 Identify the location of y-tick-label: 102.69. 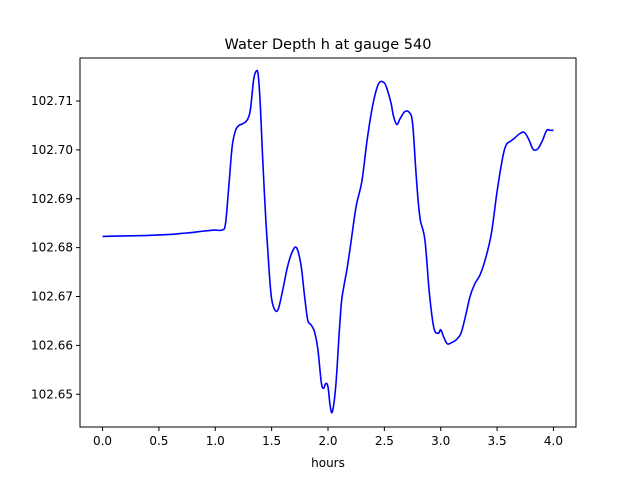
(52, 199).